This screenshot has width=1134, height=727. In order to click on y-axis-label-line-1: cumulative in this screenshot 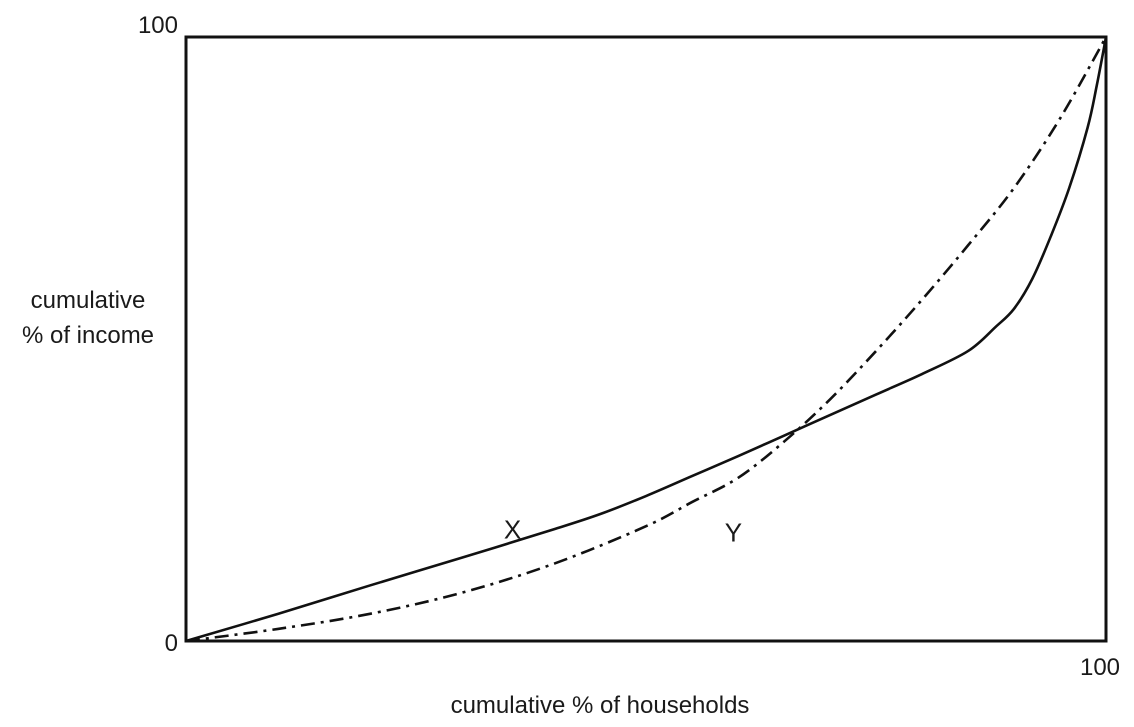, I will do `click(88, 300)`.